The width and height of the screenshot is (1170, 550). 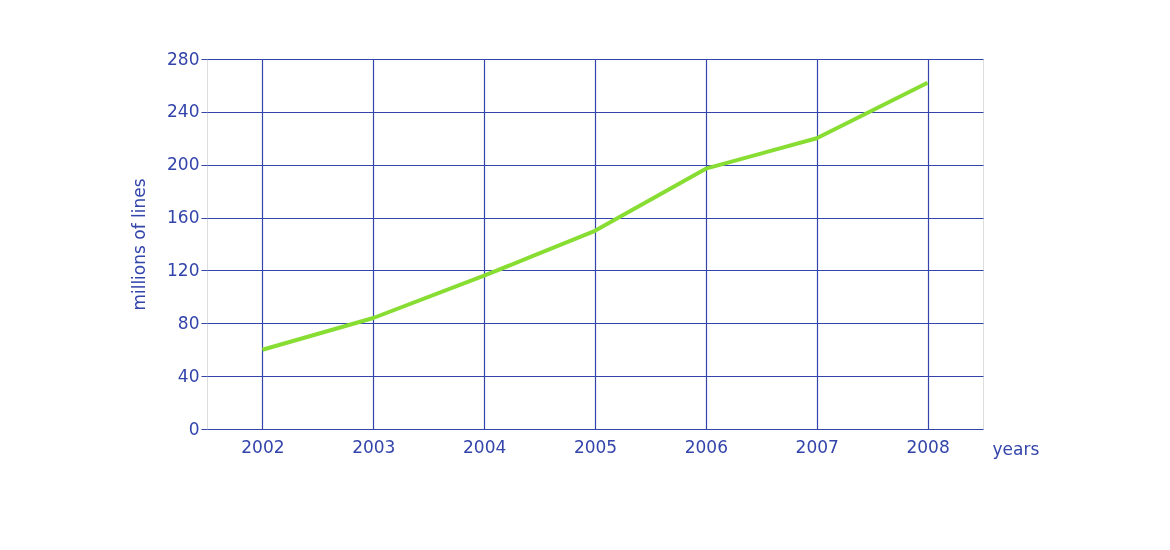 What do you see at coordinates (263, 446) in the screenshot?
I see `x-tick-label: 2002` at bounding box center [263, 446].